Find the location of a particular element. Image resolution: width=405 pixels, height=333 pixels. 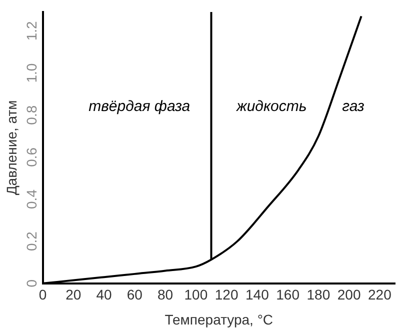

x-tick-label: 60 is located at coordinates (134, 294).